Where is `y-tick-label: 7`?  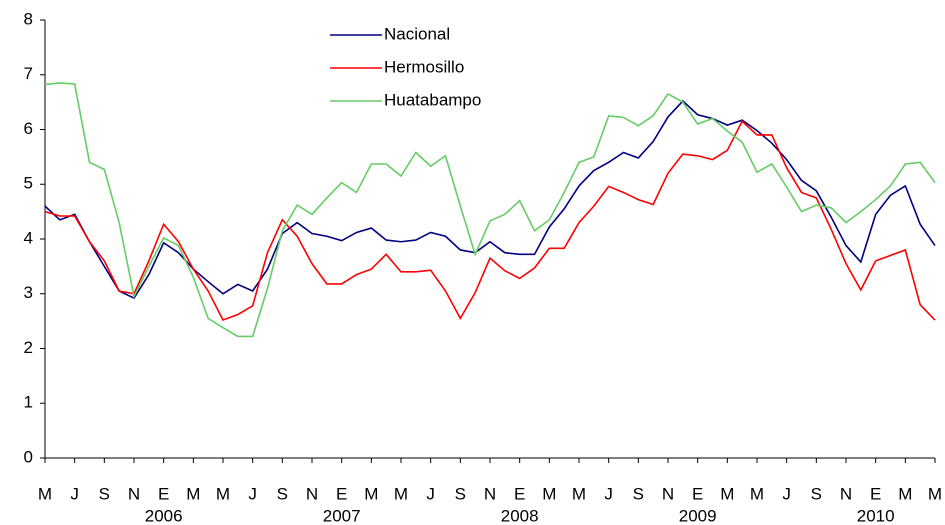 y-tick-label: 7 is located at coordinates (28, 73).